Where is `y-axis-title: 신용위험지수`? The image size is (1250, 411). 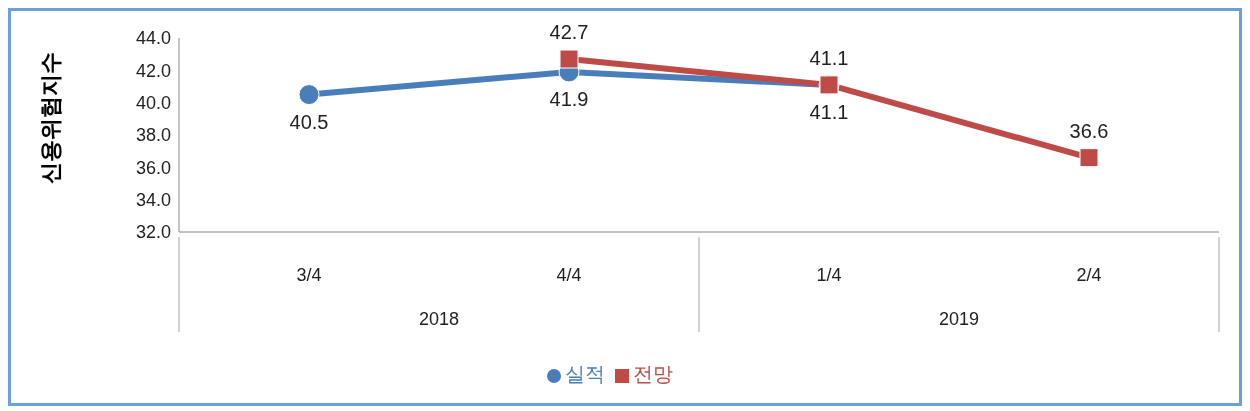 y-axis-title: 신용위험지수 is located at coordinates (50, 118).